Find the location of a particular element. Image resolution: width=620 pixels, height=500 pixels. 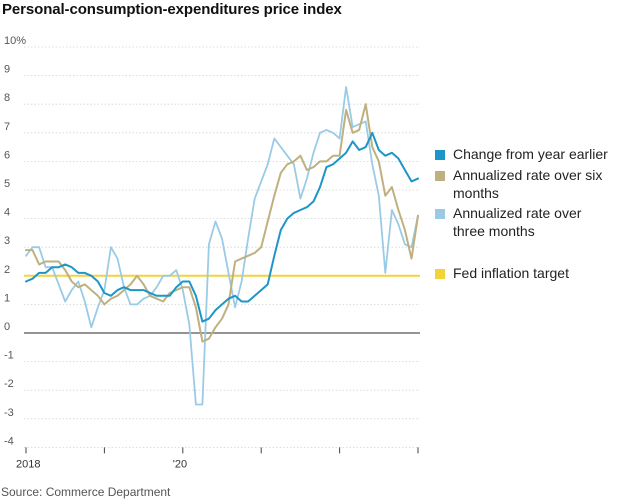

legend-label-fed-target: Fed inflation target is located at coordinates (511, 273).